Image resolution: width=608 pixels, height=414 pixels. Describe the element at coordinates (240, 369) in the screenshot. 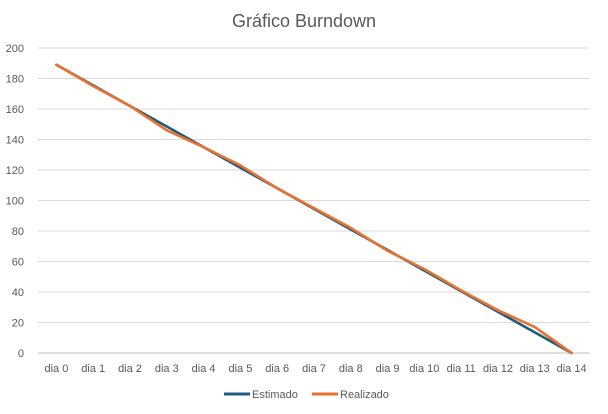

I see `x-tick-label: dia 5` at that location.